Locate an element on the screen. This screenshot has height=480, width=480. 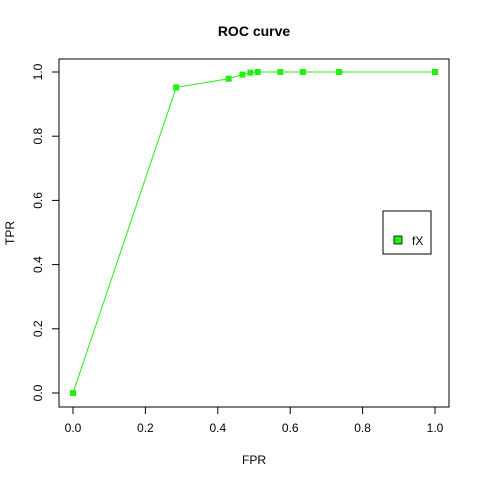
y-tick-label: 0.0 is located at coordinates (38, 392).